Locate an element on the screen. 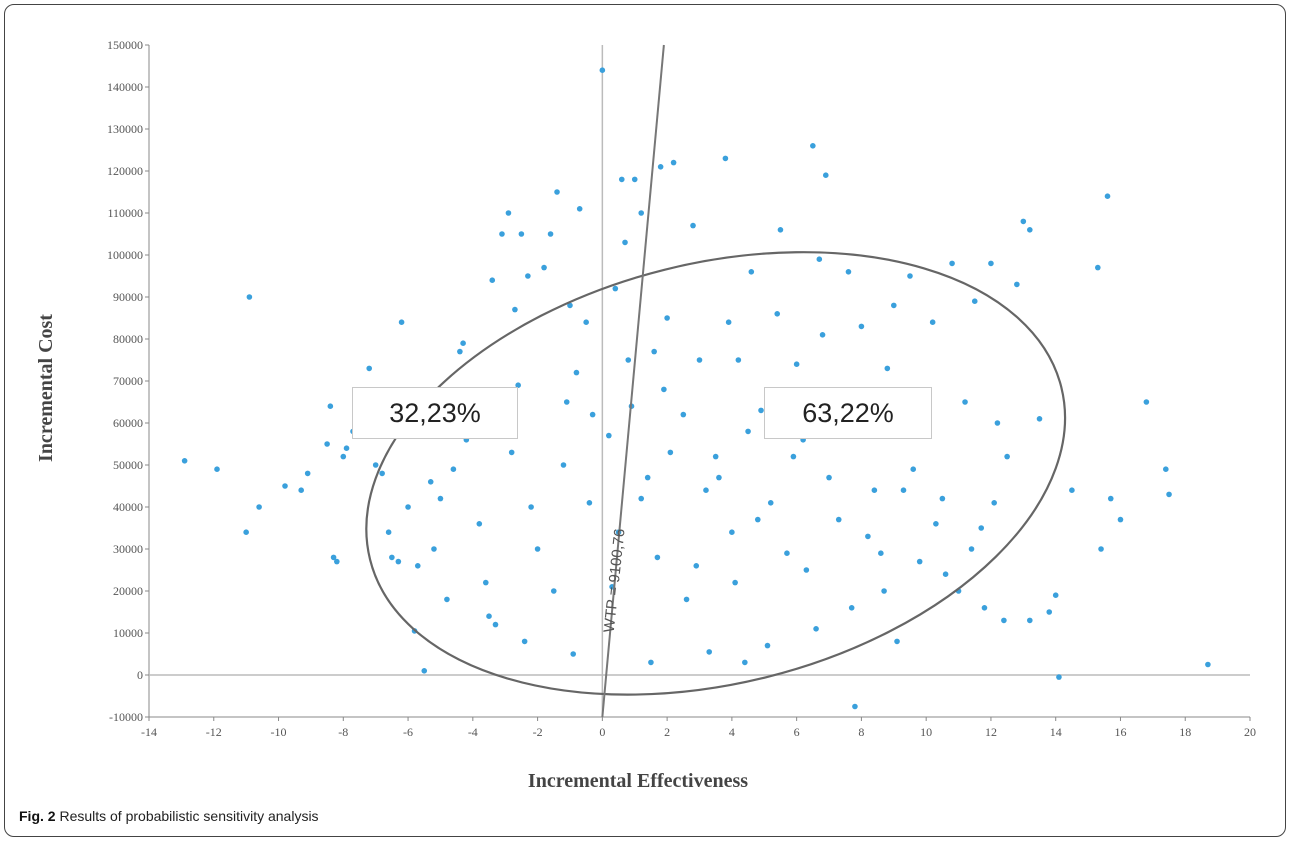 This screenshot has height=843, width=1292. y-tick-label: 80000 is located at coordinates (128, 339).